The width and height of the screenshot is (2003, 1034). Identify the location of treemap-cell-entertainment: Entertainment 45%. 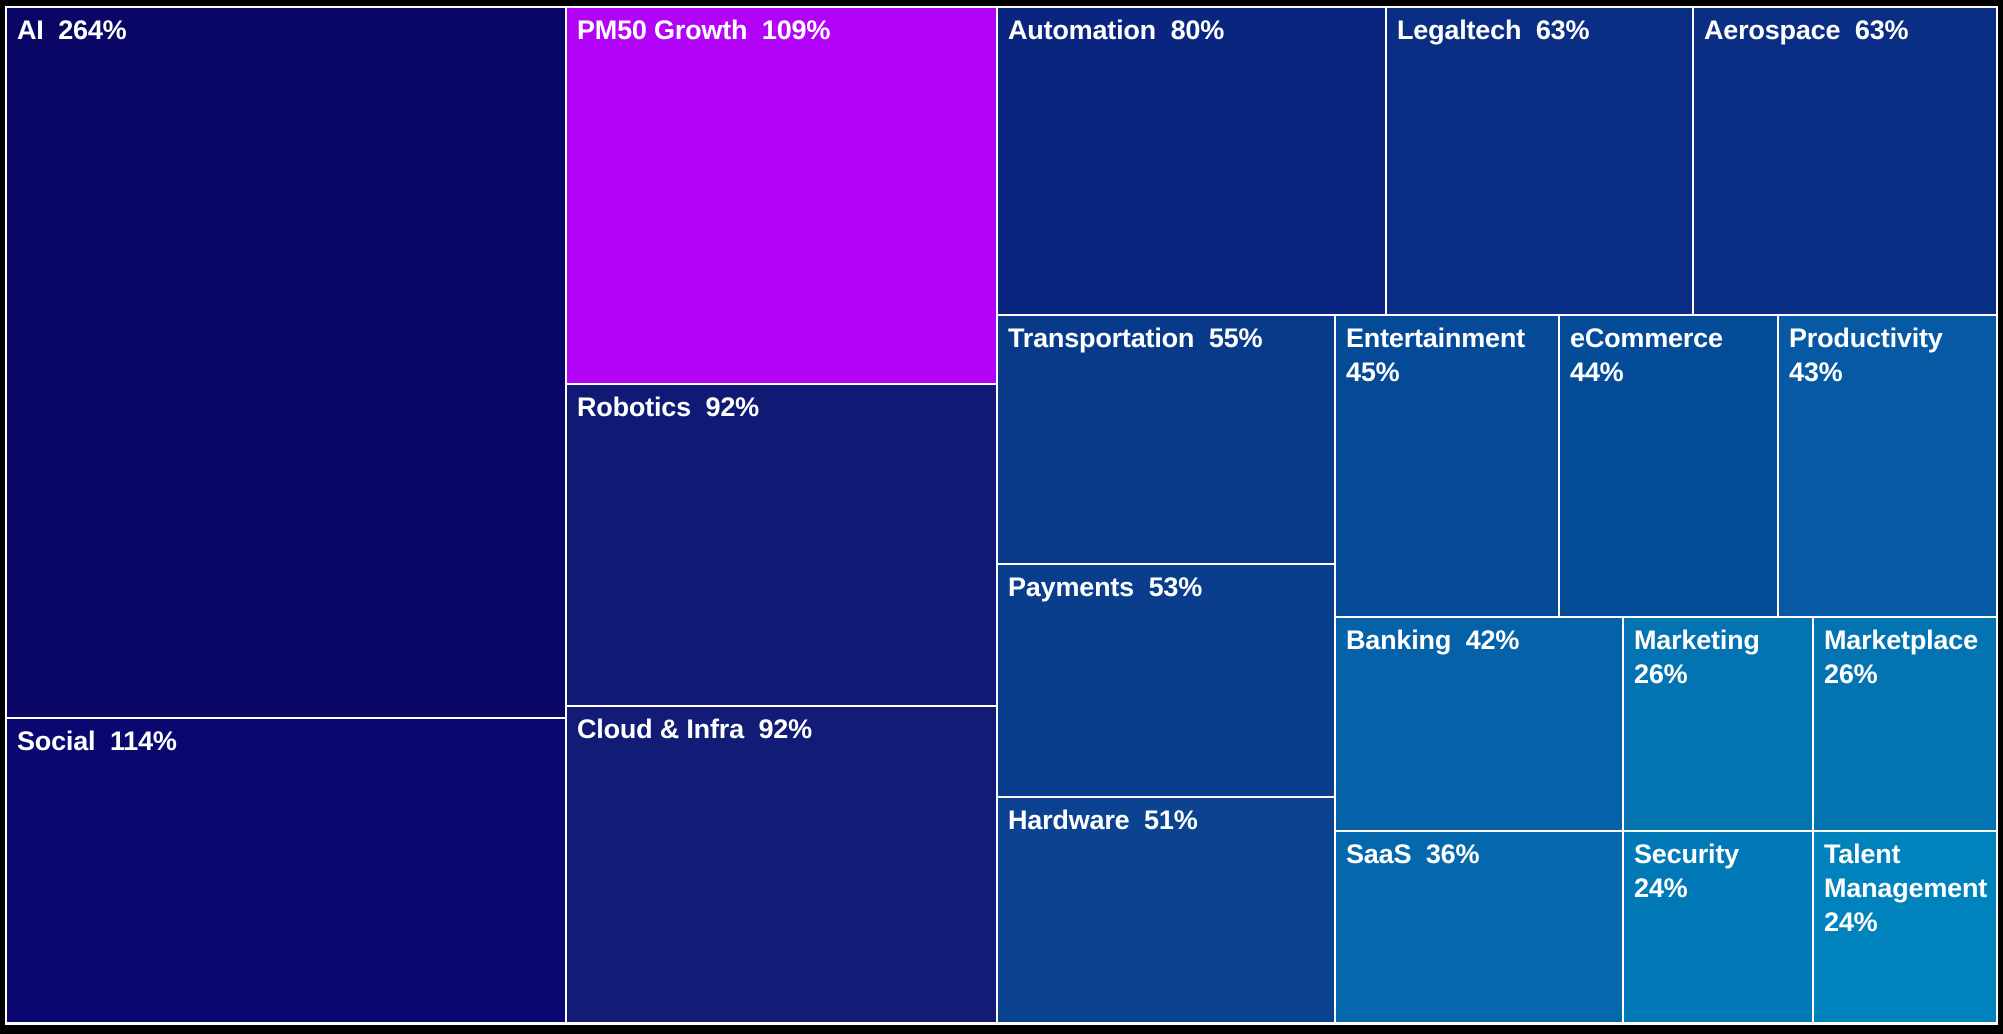
(1447, 466).